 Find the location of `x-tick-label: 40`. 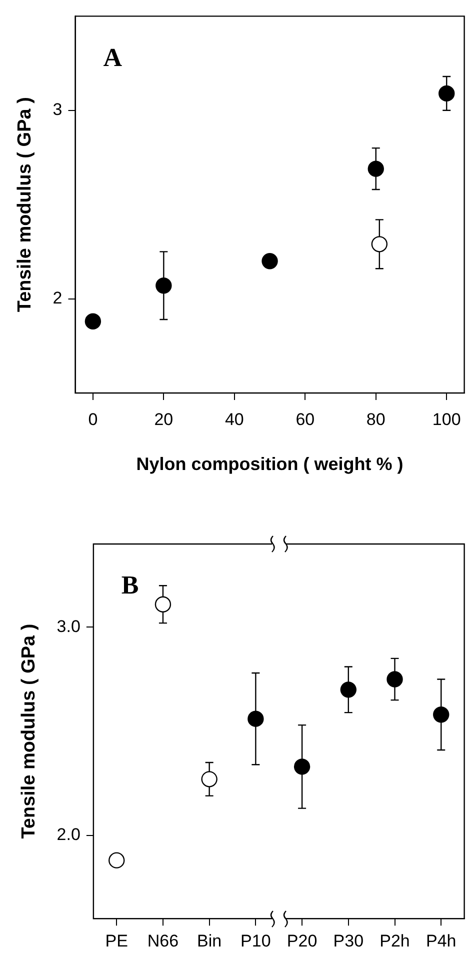

x-tick-label: 40 is located at coordinates (234, 419).